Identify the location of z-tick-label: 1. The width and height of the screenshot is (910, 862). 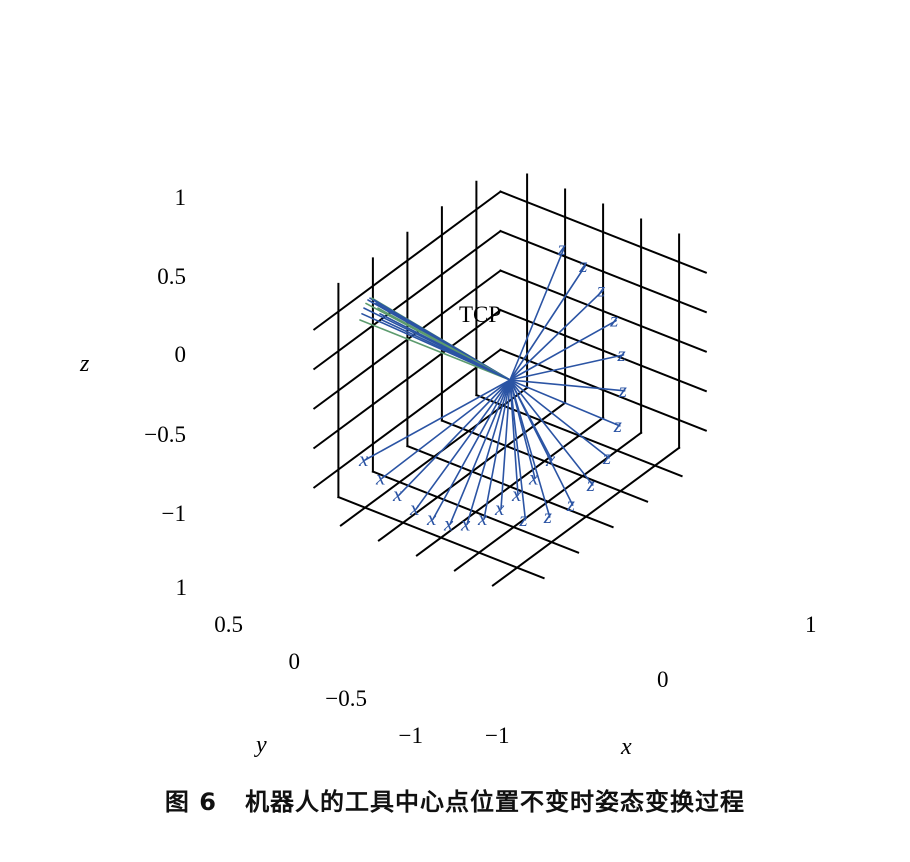
(181, 197).